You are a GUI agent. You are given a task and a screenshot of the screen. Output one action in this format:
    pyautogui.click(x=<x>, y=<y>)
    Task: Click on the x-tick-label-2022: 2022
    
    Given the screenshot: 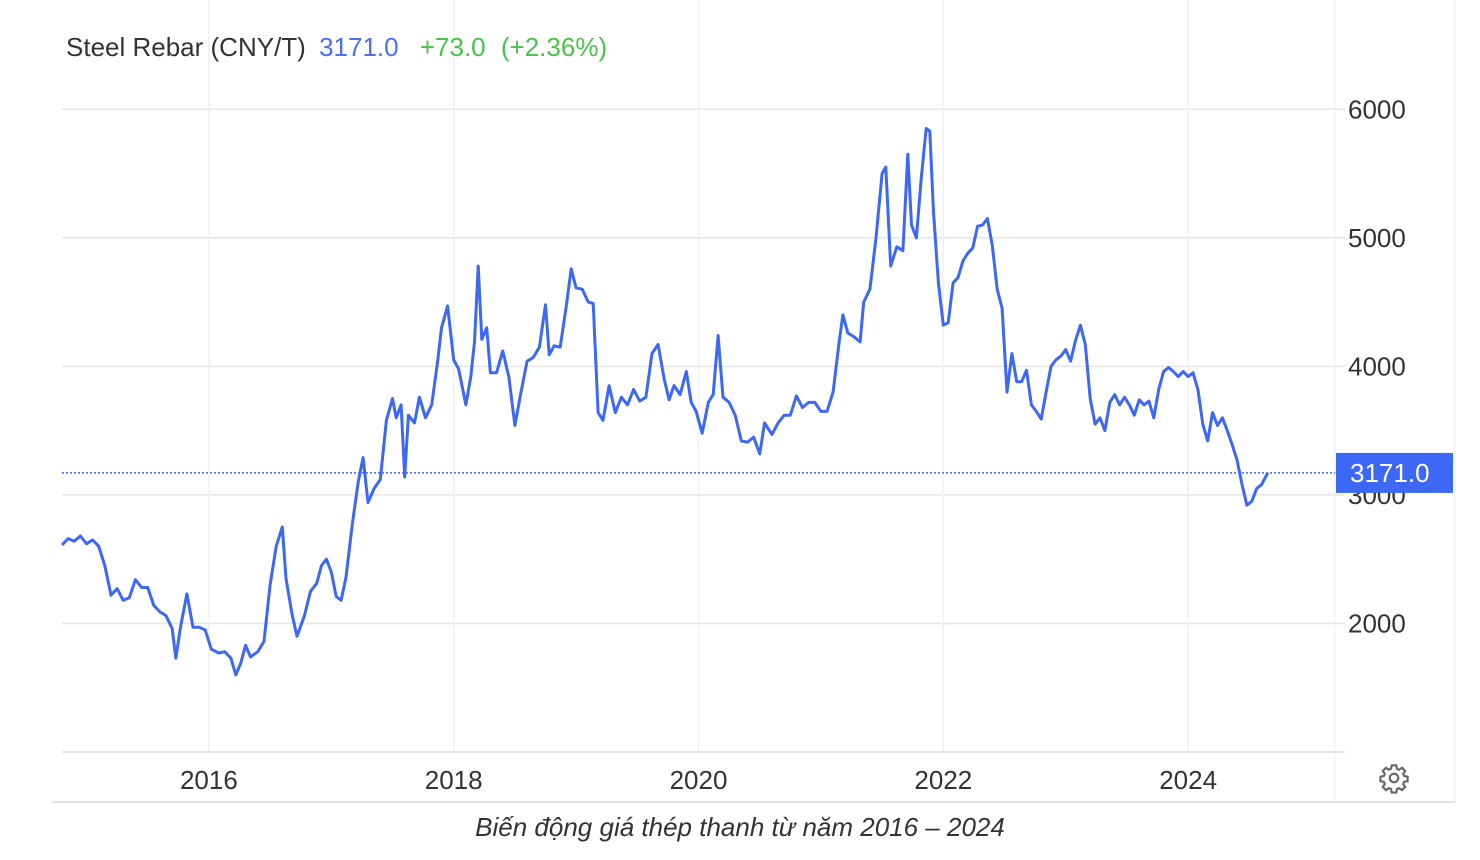 What is the action you would take?
    pyautogui.click(x=943, y=780)
    